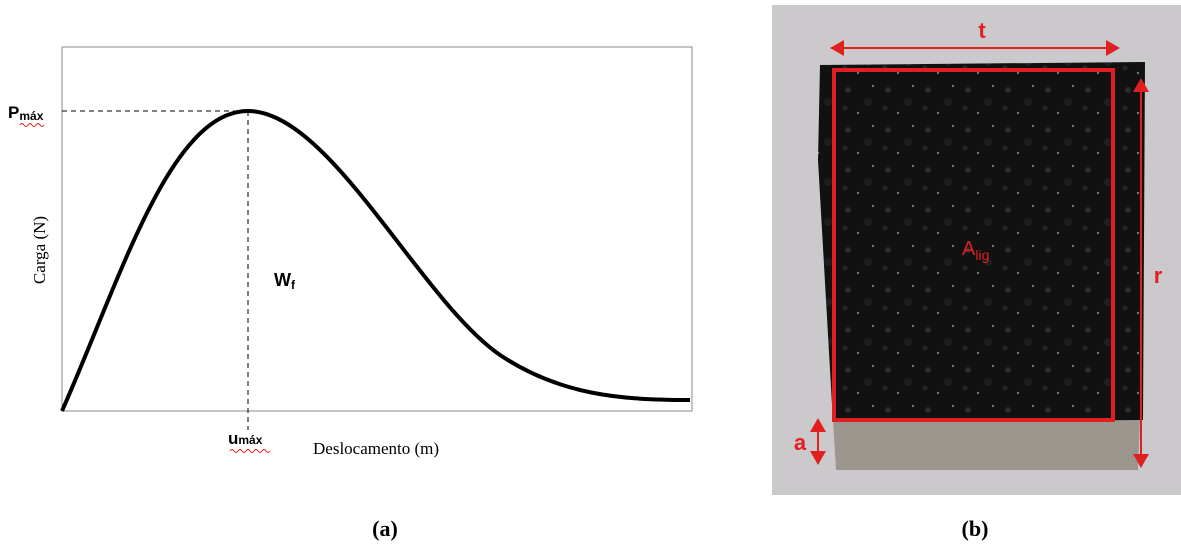  I want to click on area-label: Alig, so click(975, 250).